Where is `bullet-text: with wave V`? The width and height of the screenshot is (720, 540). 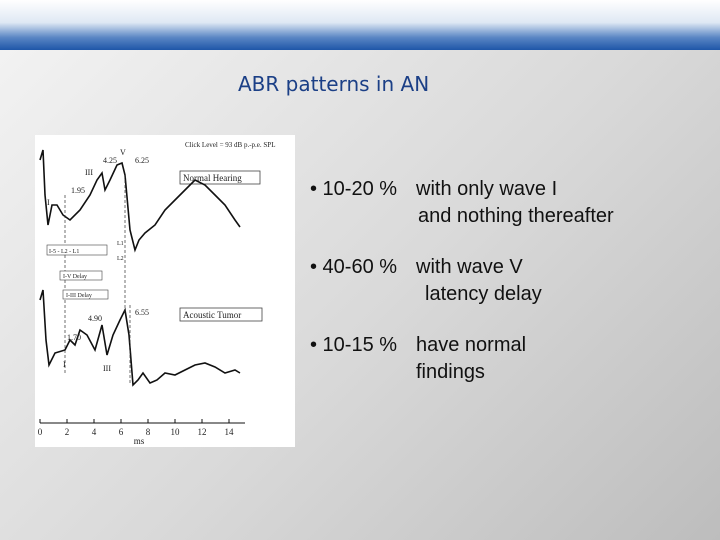
bullet-text: with wave V is located at coordinates (469, 267).